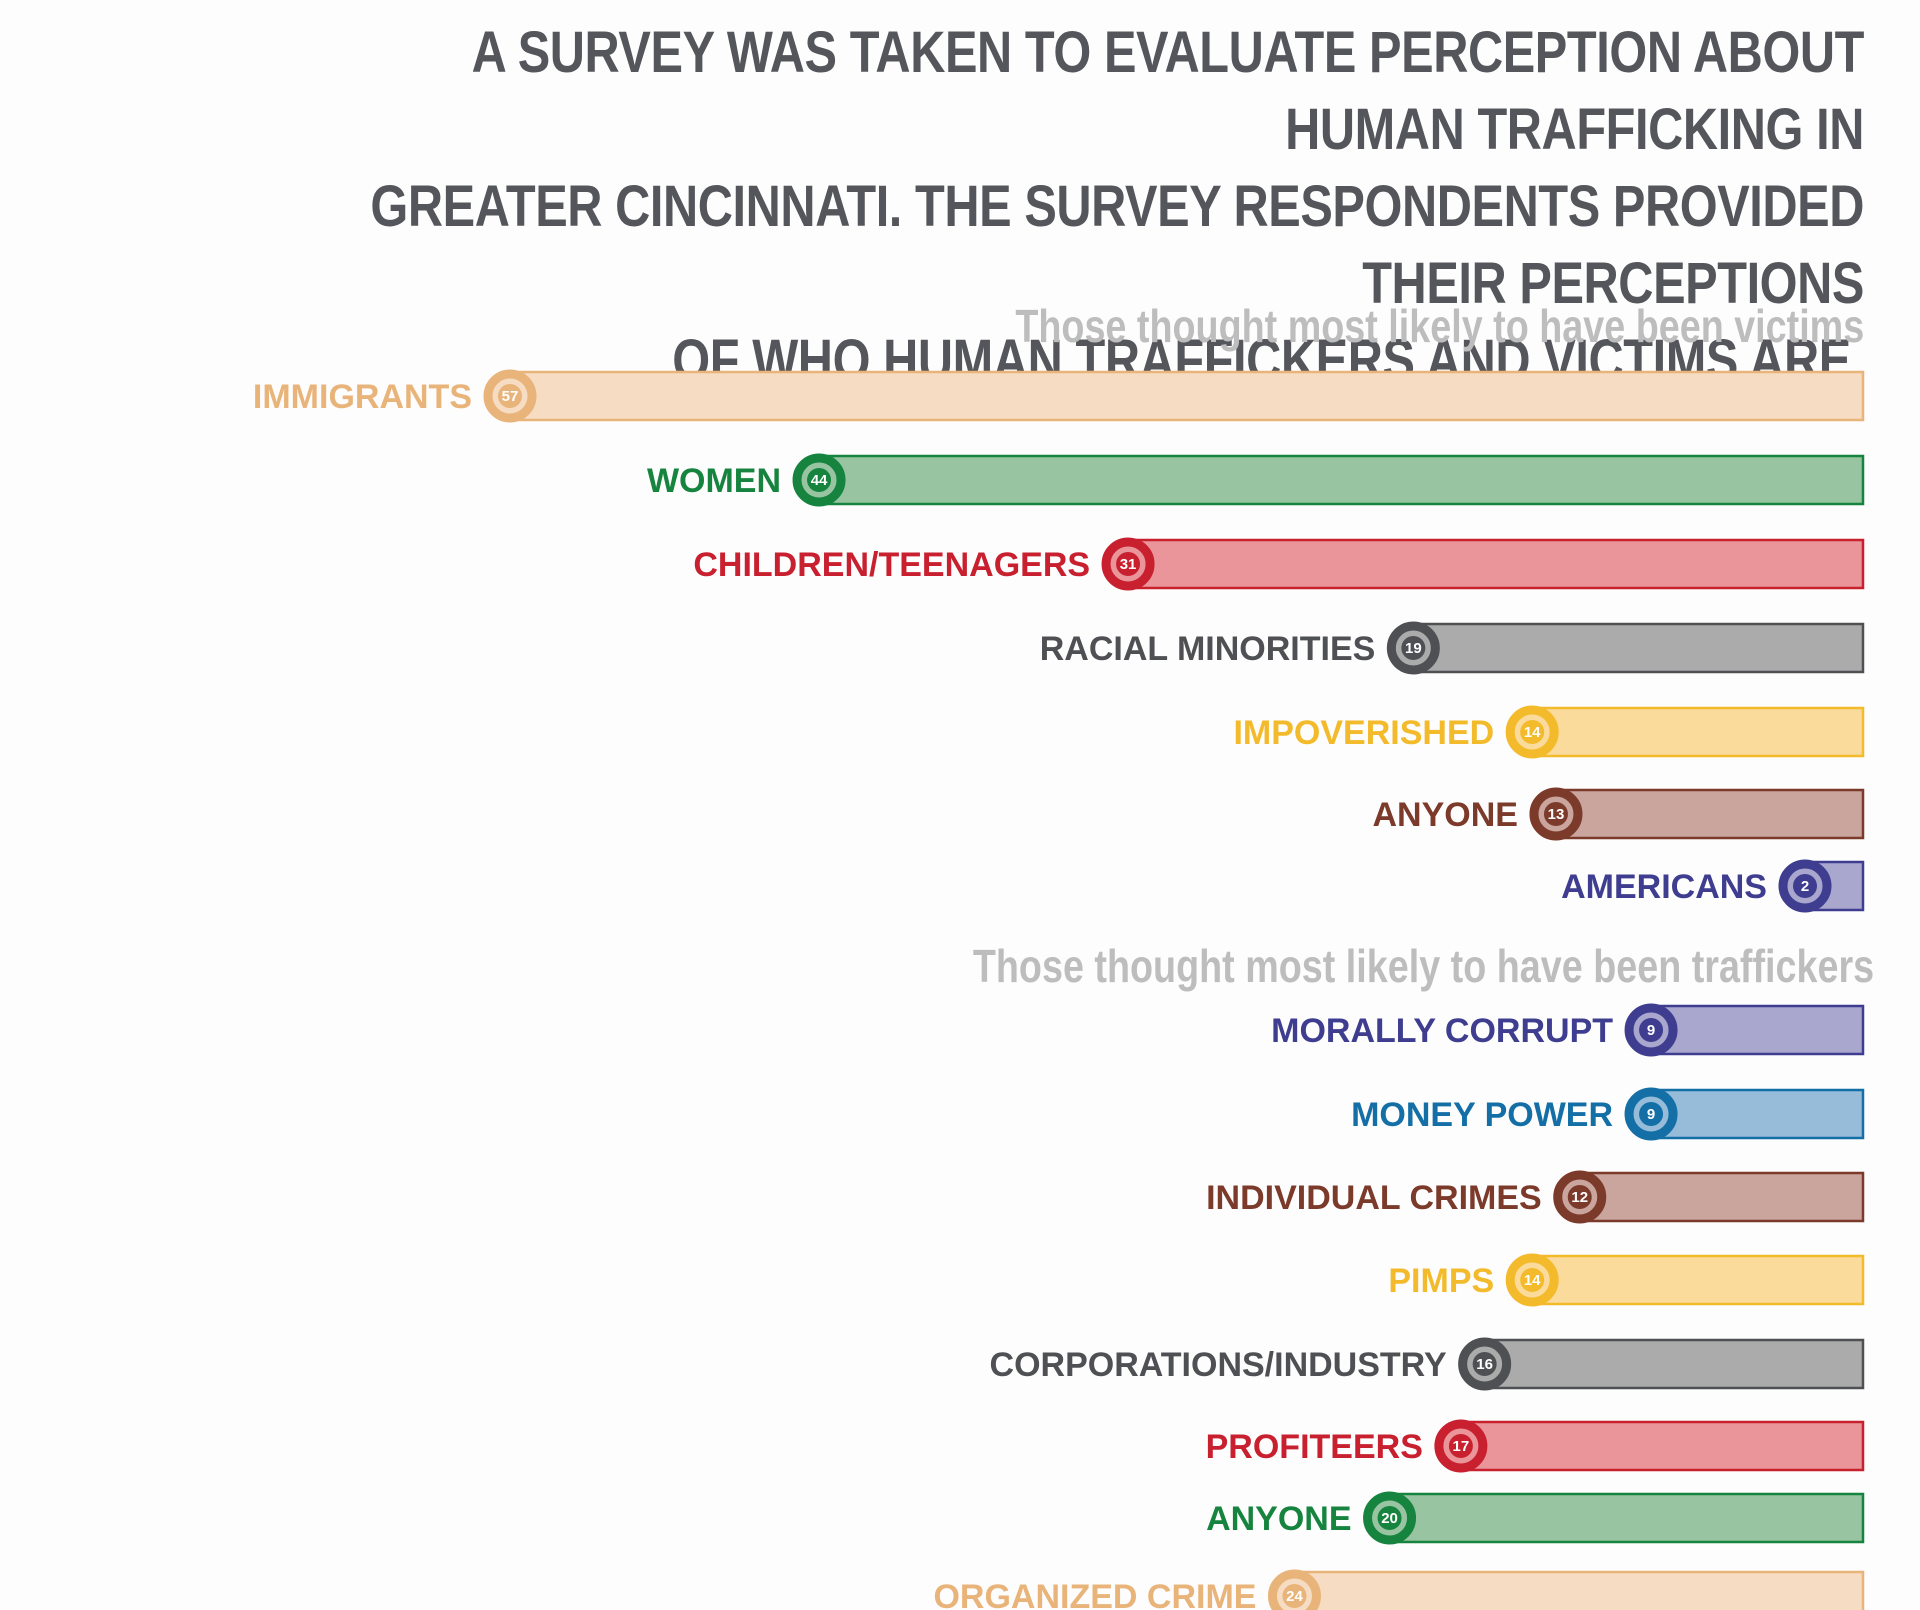  What do you see at coordinates (1708, 814) in the screenshot?
I see `victims-bar-anyone` at bounding box center [1708, 814].